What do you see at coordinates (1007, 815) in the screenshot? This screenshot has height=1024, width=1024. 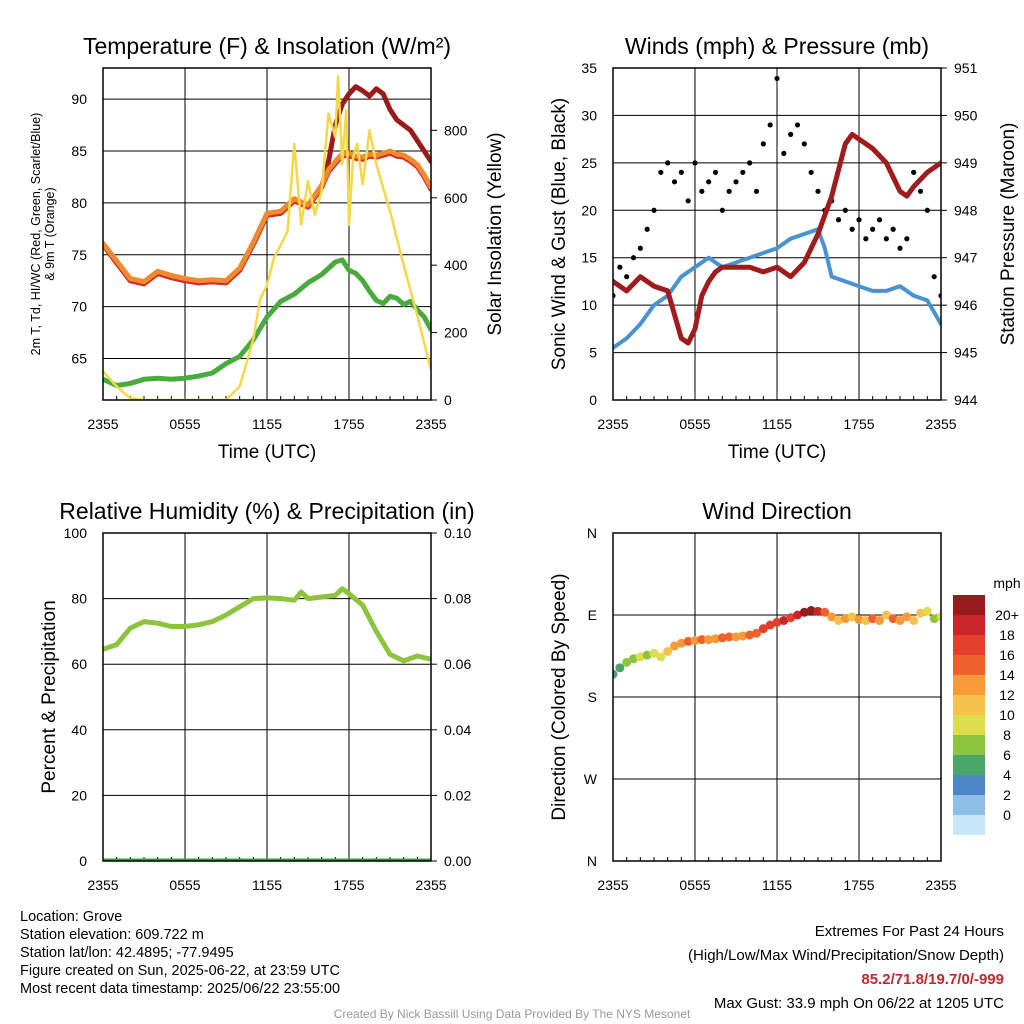 I see `colorbar-label: 0` at bounding box center [1007, 815].